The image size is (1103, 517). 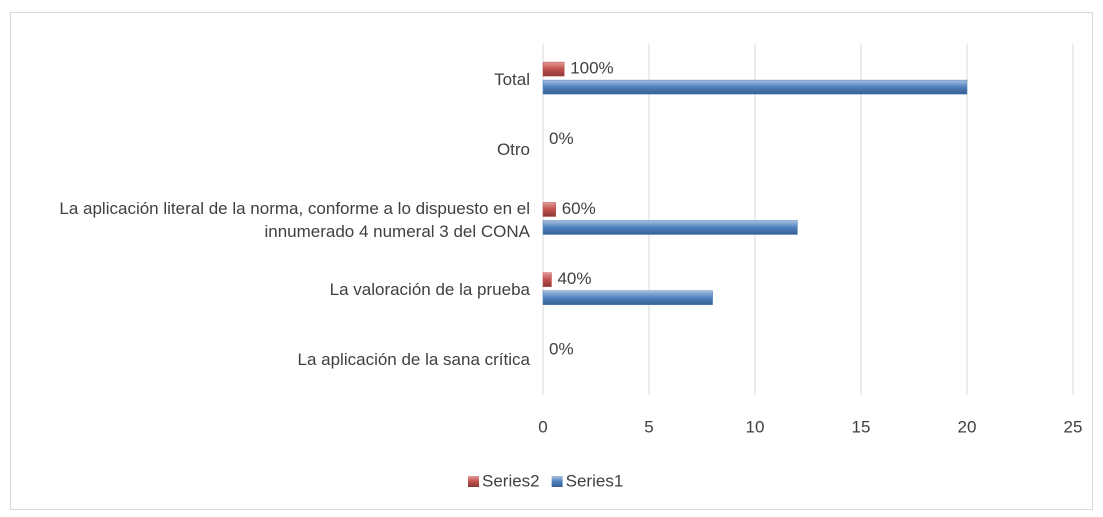 I want to click on data-label: 40%, so click(x=574, y=278).